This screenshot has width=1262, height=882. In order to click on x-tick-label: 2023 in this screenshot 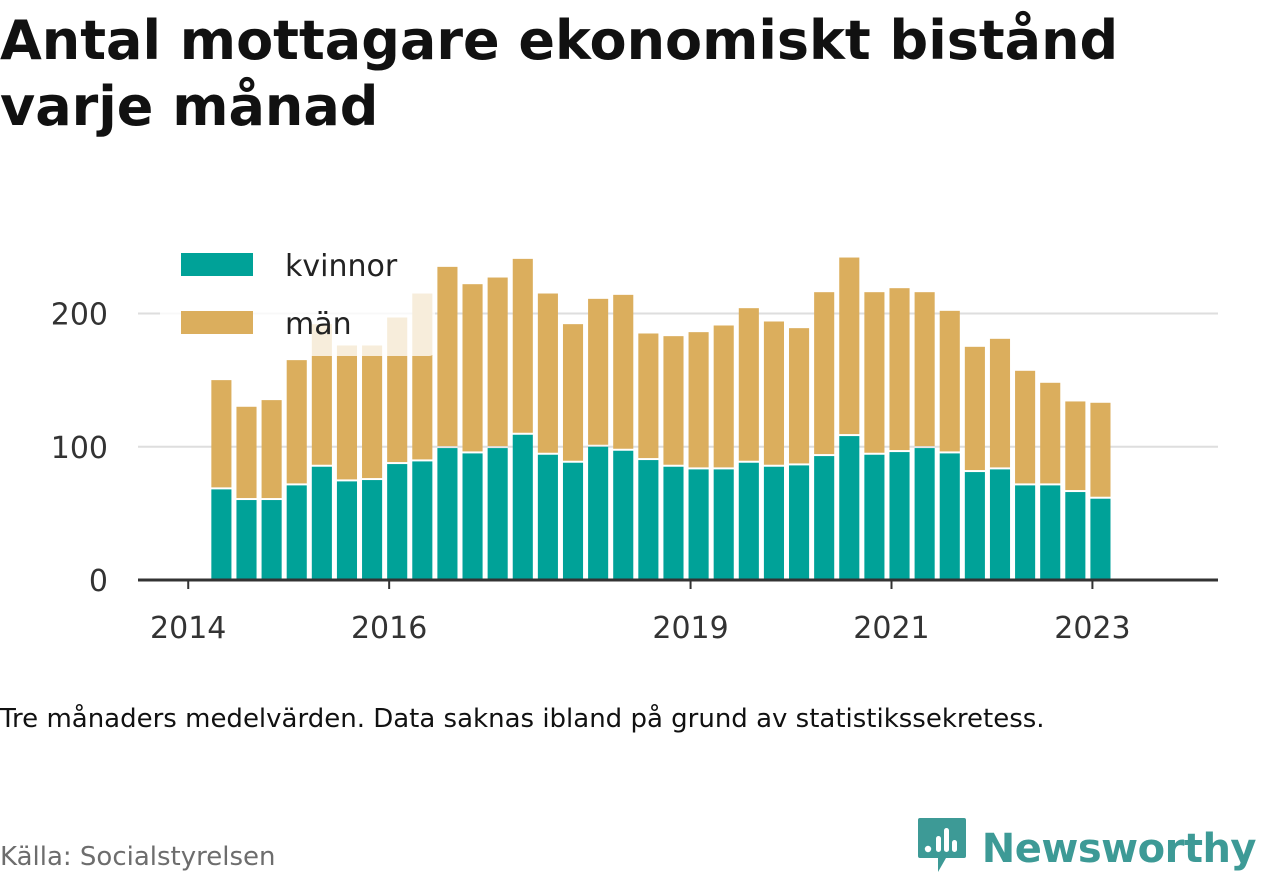, I will do `click(1092, 628)`.